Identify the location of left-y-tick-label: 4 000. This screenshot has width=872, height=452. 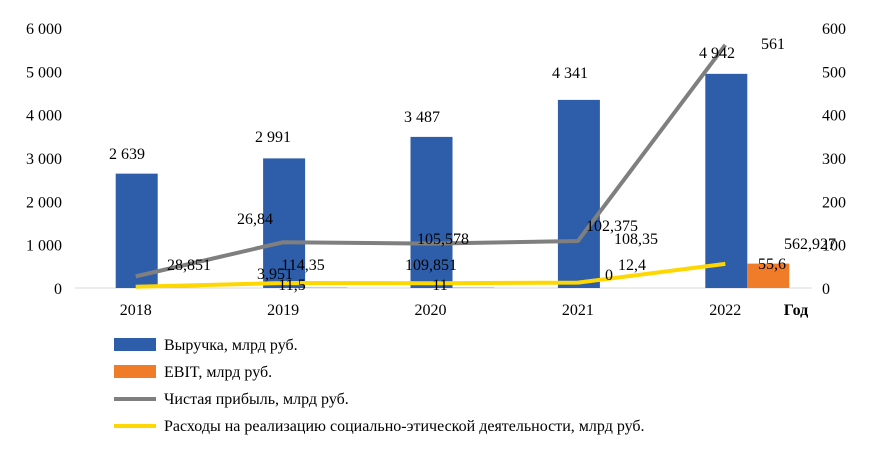
(44, 116).